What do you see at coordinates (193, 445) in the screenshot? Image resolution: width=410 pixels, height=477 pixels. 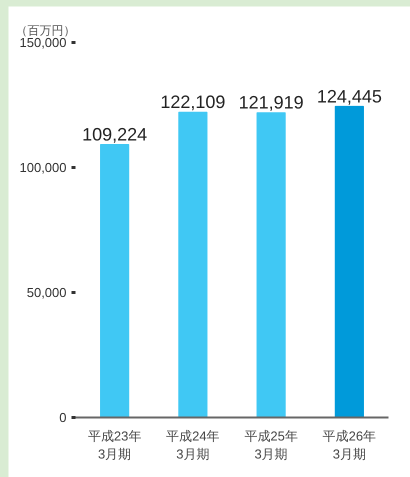 I see `x-tick-label: 平成24年 3月期` at bounding box center [193, 445].